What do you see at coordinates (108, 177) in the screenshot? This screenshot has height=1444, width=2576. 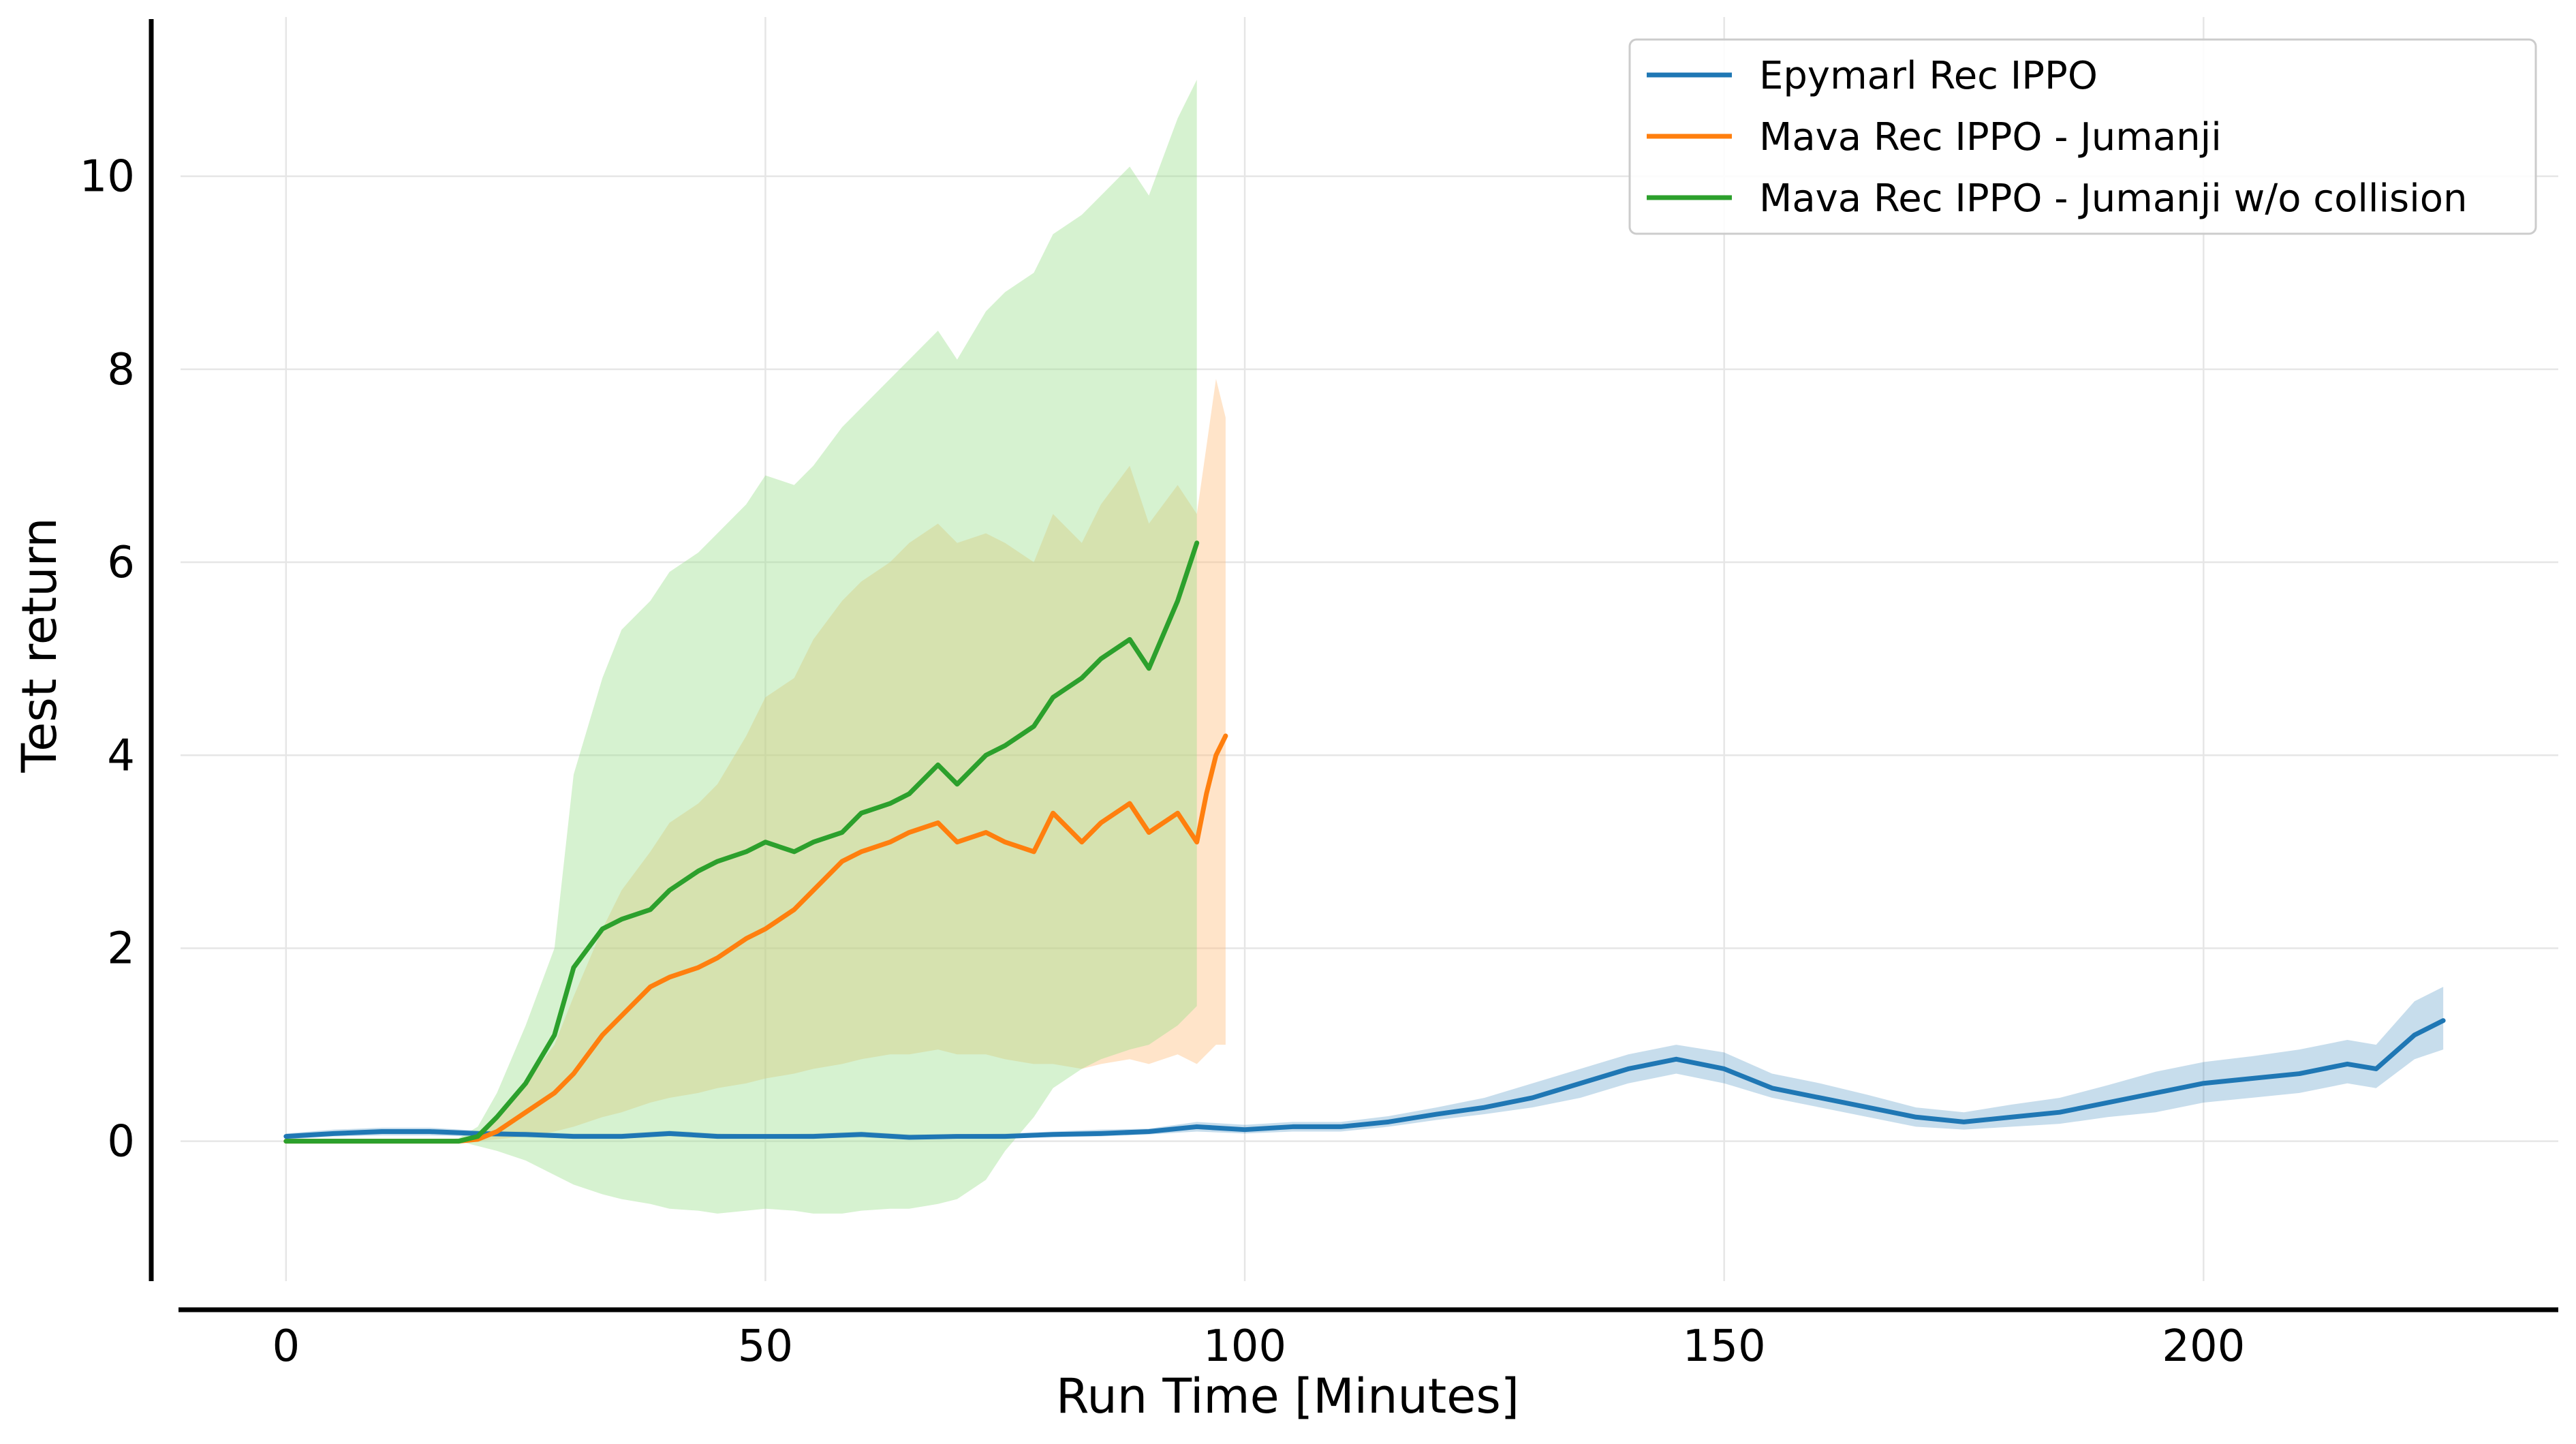 I see `y-tick-label-10: 10` at bounding box center [108, 177].